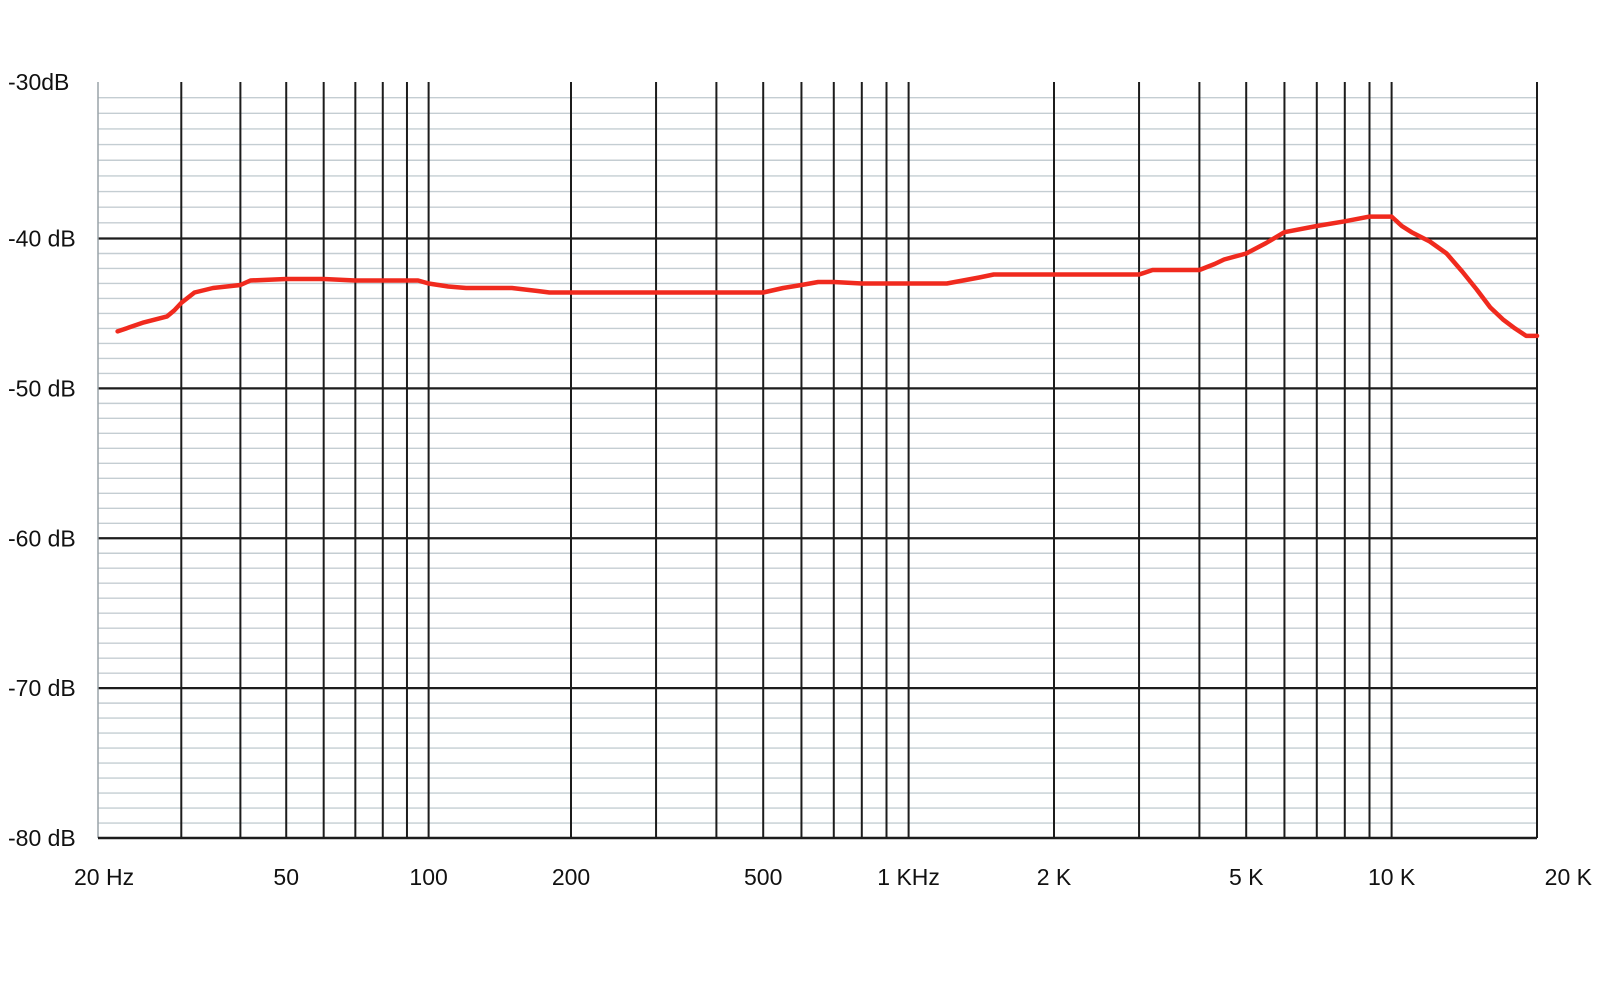 The height and width of the screenshot is (994, 1600). What do you see at coordinates (1054, 877) in the screenshot?
I see `x-tick-label: 2 K` at bounding box center [1054, 877].